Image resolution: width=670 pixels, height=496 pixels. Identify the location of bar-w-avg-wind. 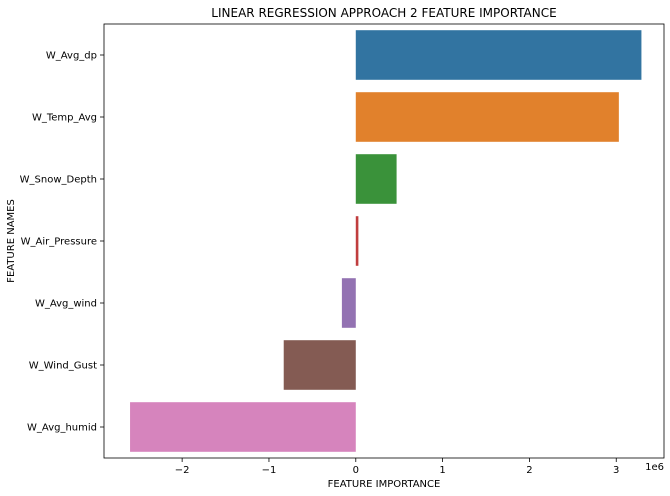
(348, 303).